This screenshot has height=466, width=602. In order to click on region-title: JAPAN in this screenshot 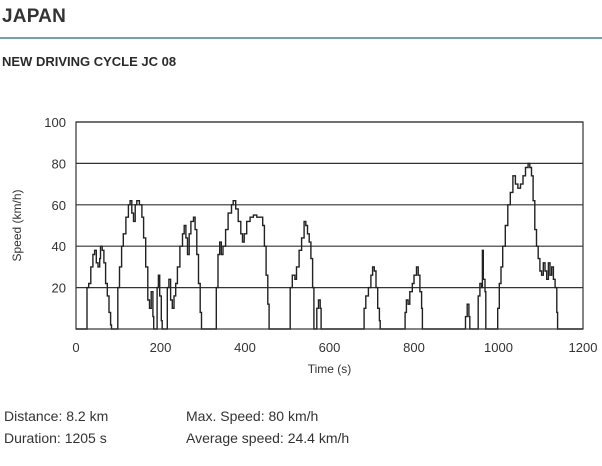, I will do `click(34, 16)`.